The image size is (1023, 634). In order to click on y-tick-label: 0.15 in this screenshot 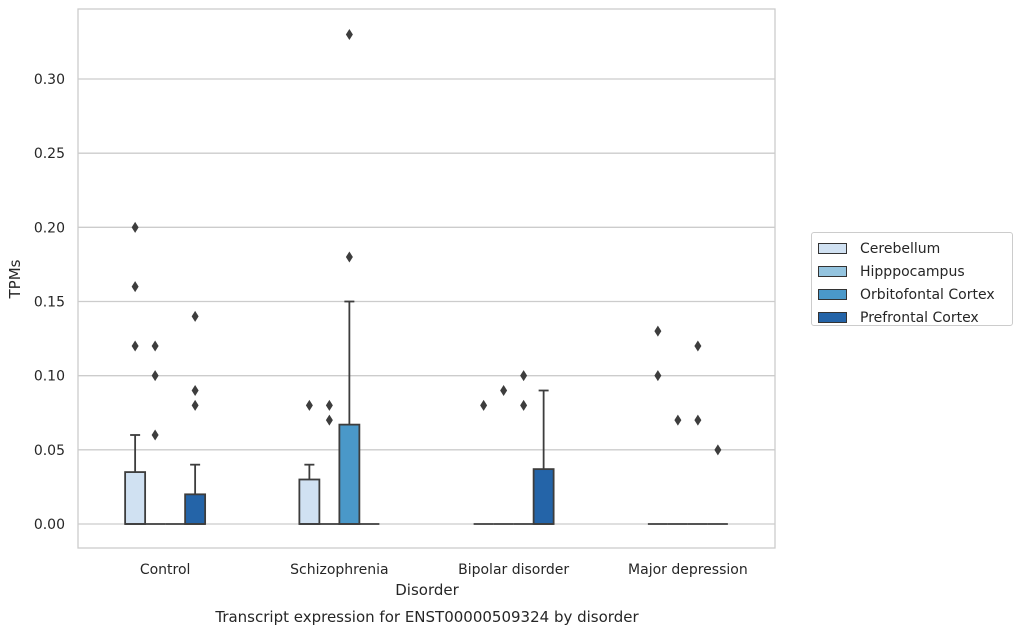, I will do `click(49, 303)`.